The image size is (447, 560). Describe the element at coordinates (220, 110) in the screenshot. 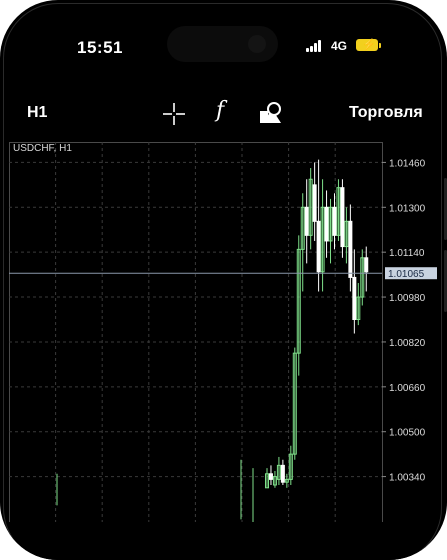

I see `indicators-button: f` at that location.